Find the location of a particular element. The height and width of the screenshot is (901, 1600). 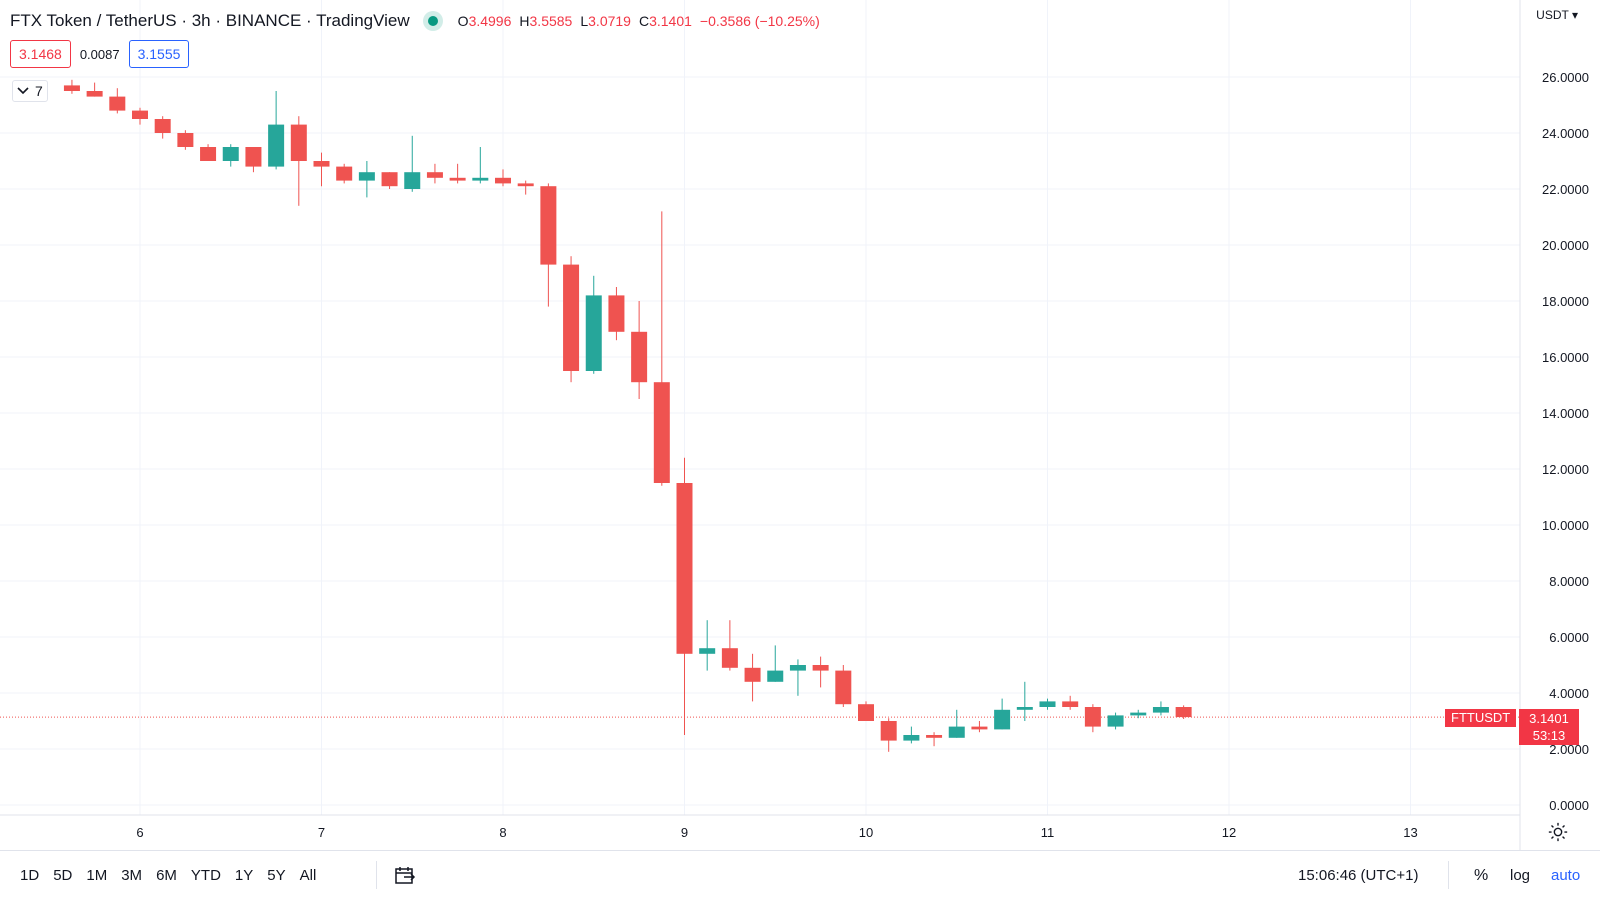

range-button-all: All is located at coordinates (308, 875).